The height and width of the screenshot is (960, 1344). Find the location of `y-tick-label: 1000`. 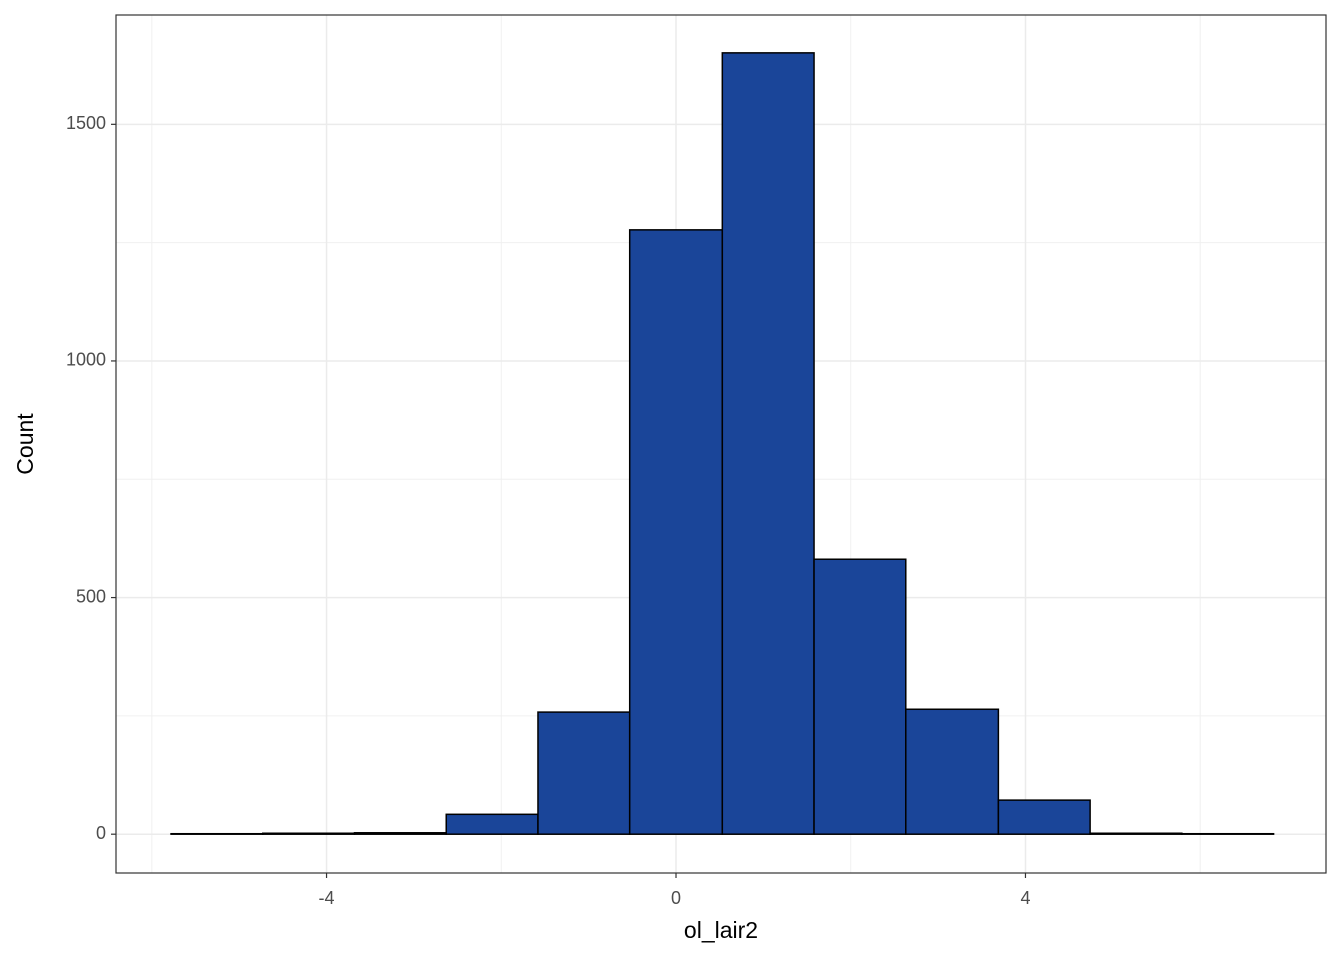

y-tick-label: 1000 is located at coordinates (86, 360).